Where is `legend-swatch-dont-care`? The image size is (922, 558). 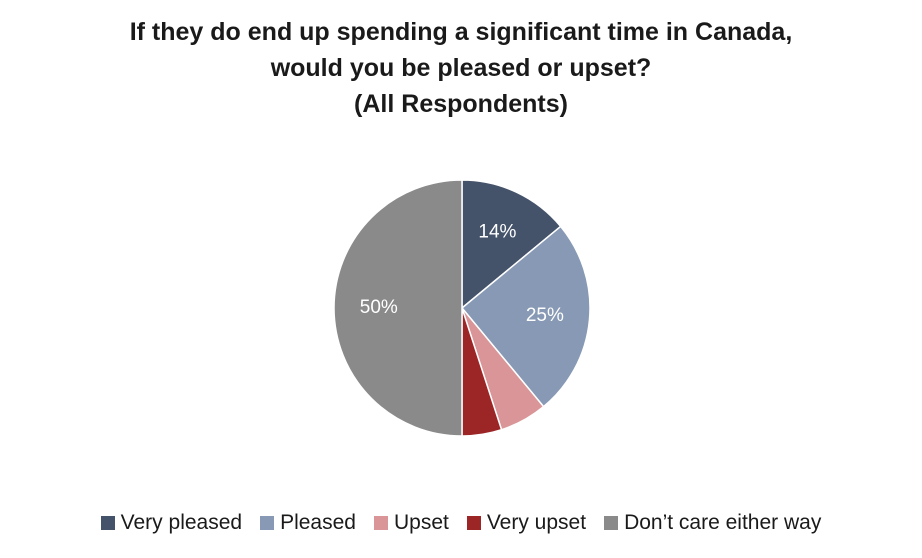 legend-swatch-dont-care is located at coordinates (611, 523).